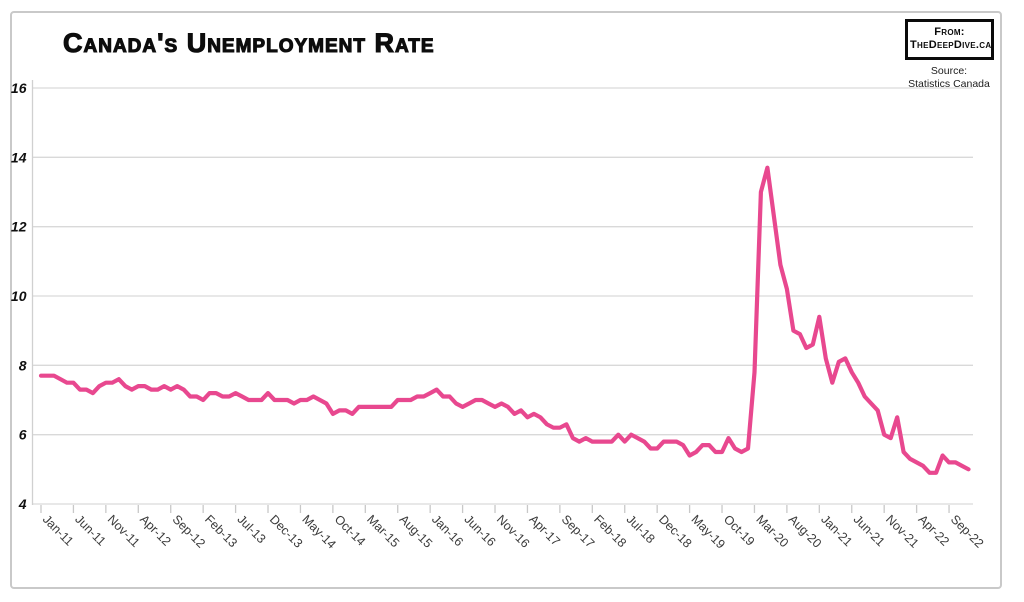 The image size is (1024, 602). What do you see at coordinates (248, 42) in the screenshot?
I see `chart-title: Canada's Unemployment Rate` at bounding box center [248, 42].